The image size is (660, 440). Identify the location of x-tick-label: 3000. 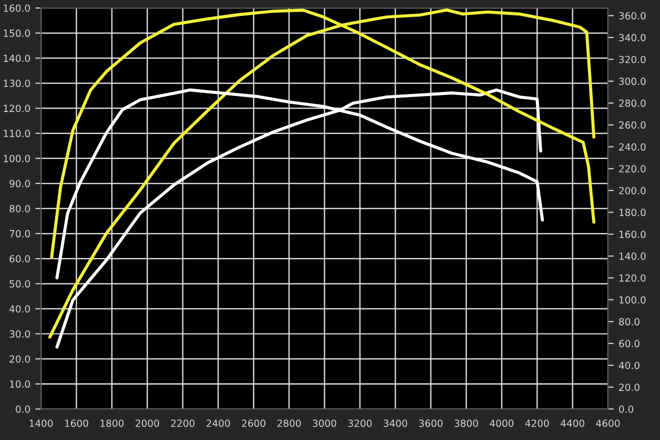
(324, 423).